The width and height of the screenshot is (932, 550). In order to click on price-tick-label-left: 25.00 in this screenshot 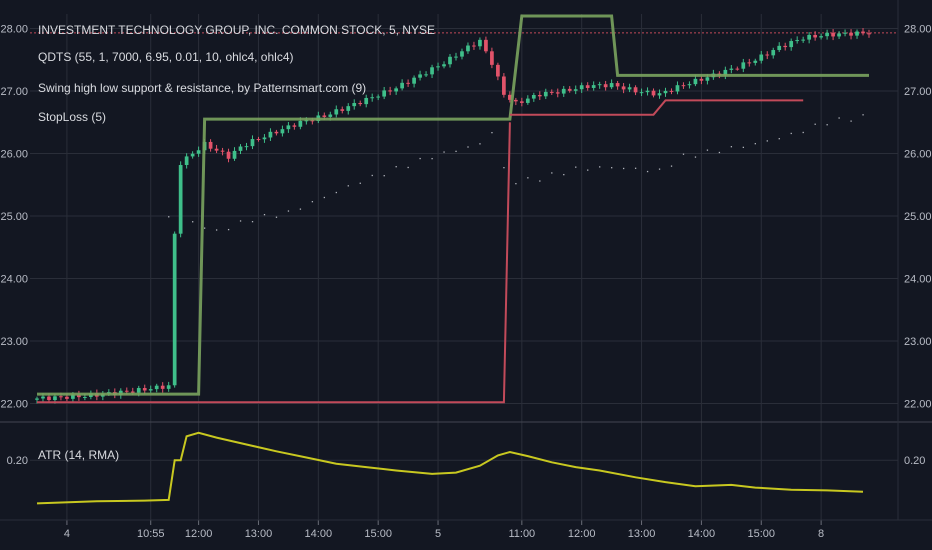, I will do `click(14, 217)`.